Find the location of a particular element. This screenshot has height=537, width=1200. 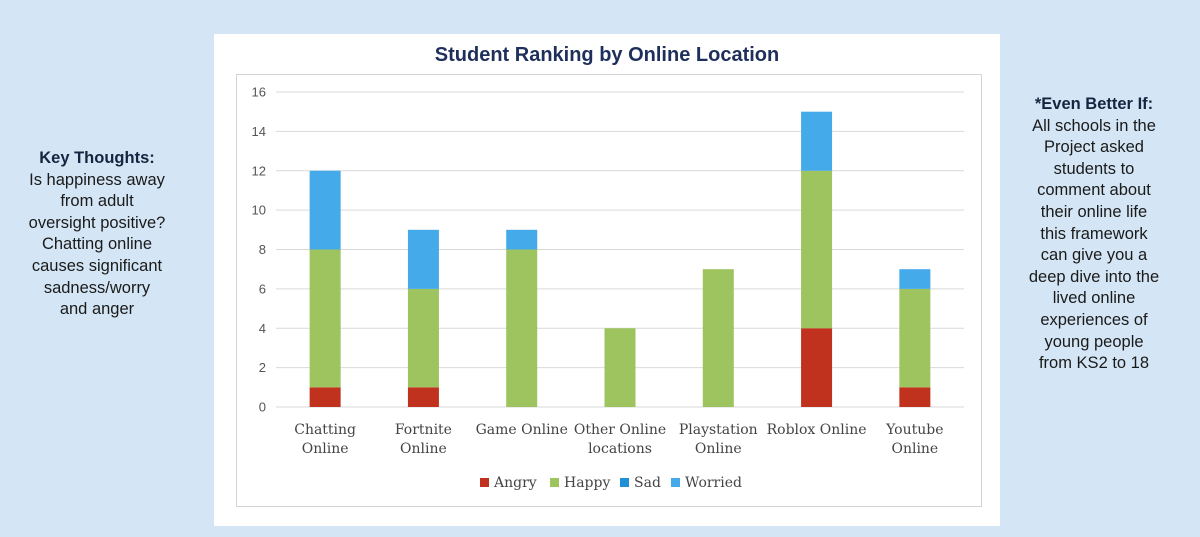

x-category-label: Game Online is located at coordinates (522, 430).